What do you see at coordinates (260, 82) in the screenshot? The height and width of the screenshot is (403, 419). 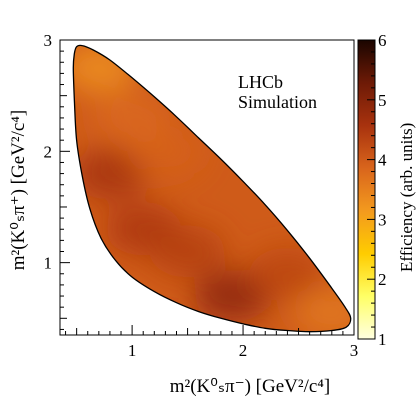 I see `annotation-line-1: LHCb` at bounding box center [260, 82].